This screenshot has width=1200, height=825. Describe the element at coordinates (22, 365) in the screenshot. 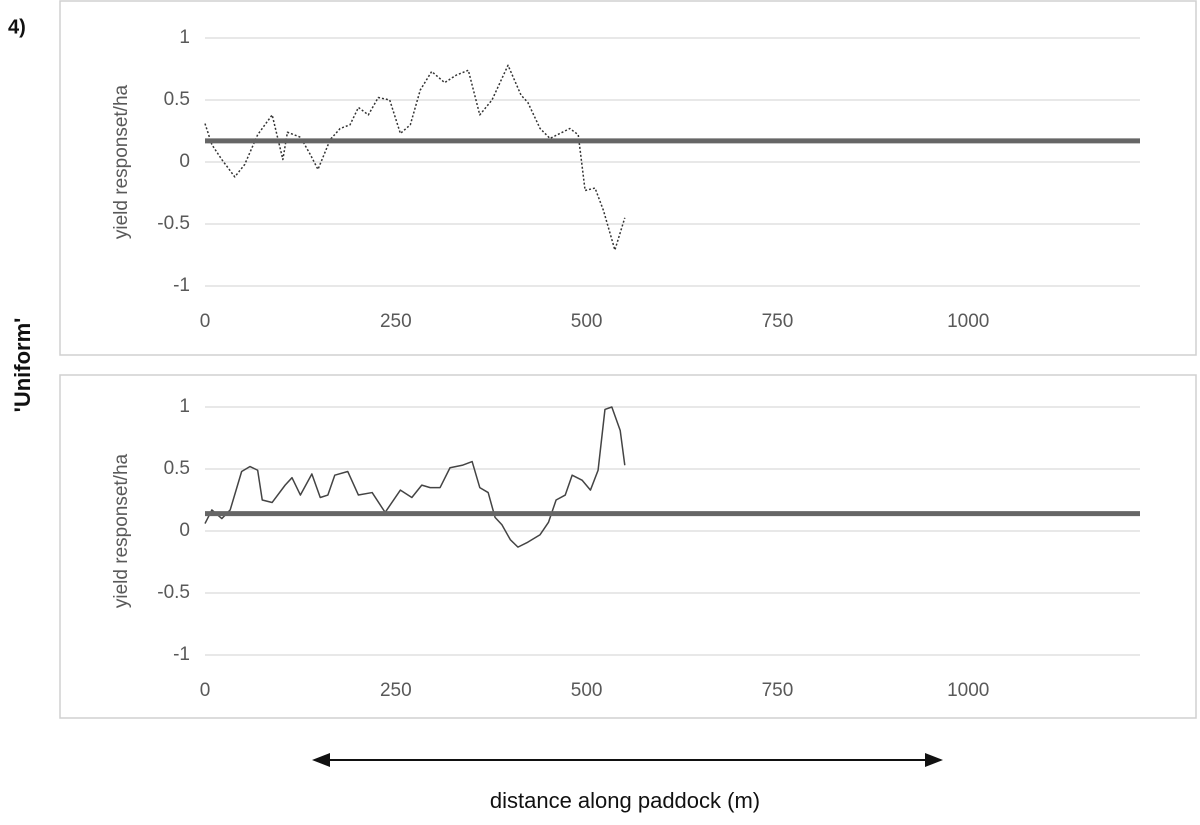

I see `row-label: 'Uniform'` at that location.